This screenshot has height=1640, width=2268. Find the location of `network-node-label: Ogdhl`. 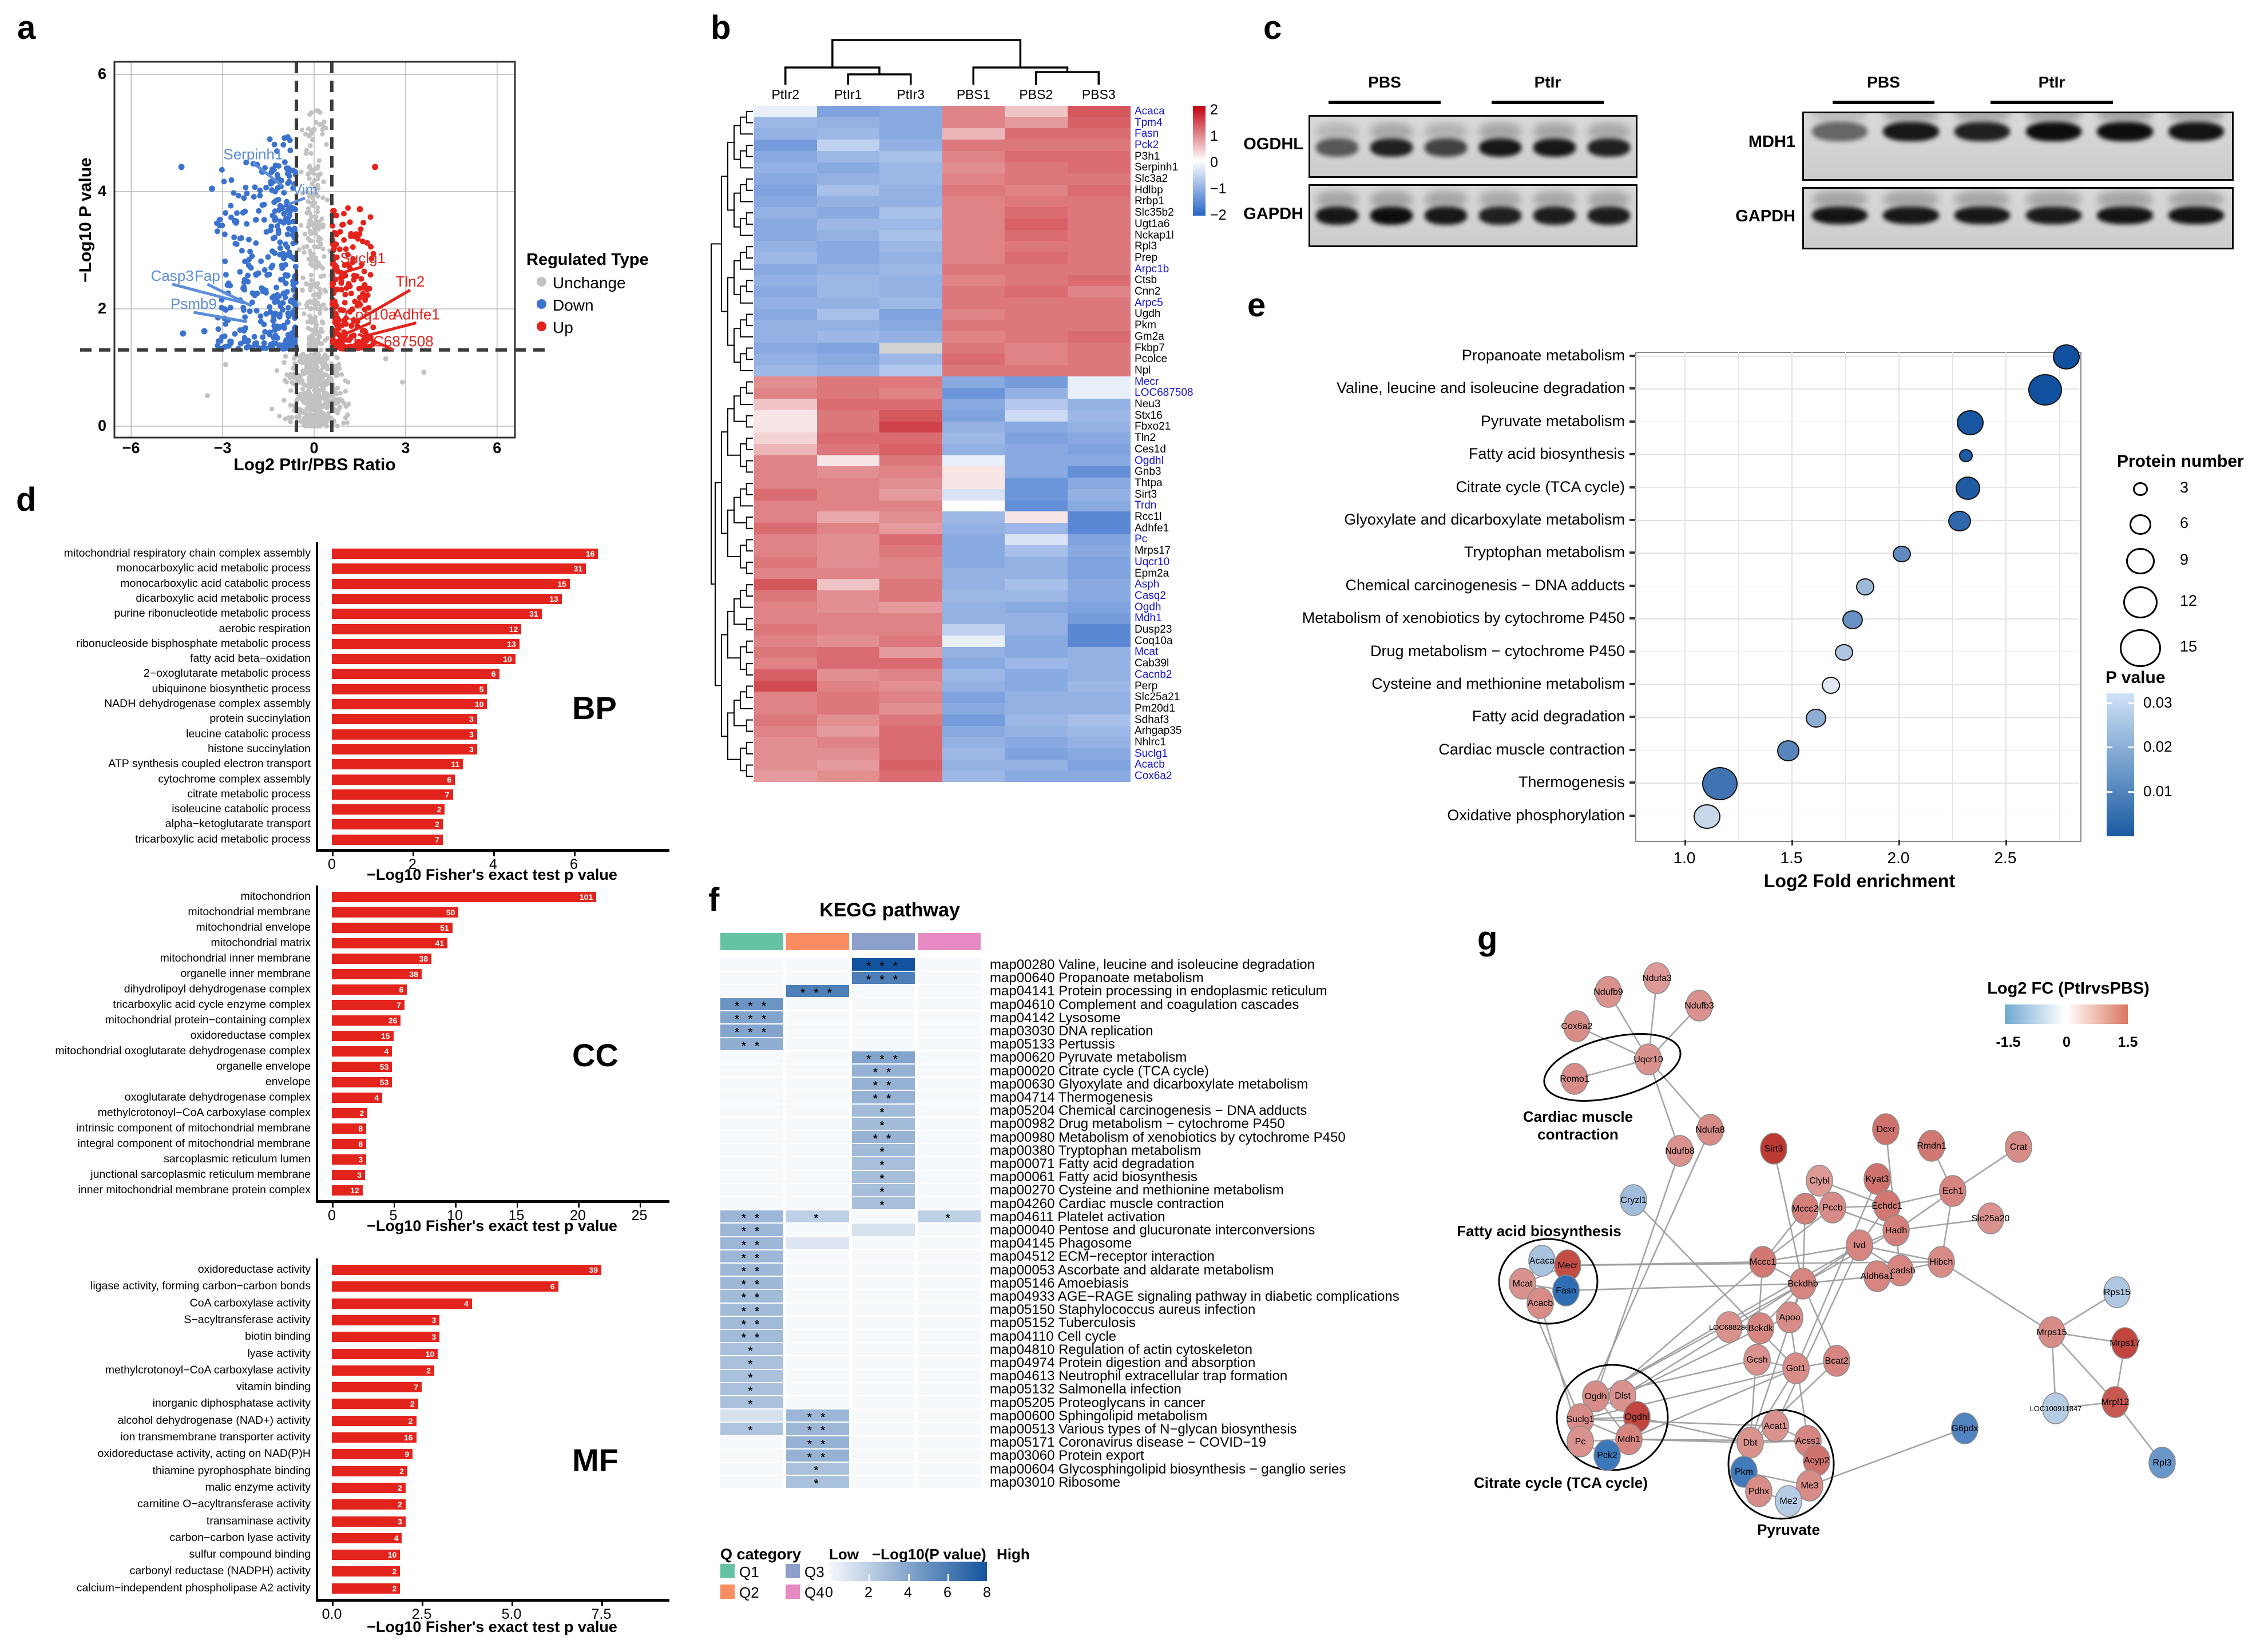

network-node-label: Ogdhl is located at coordinates (1637, 1417).